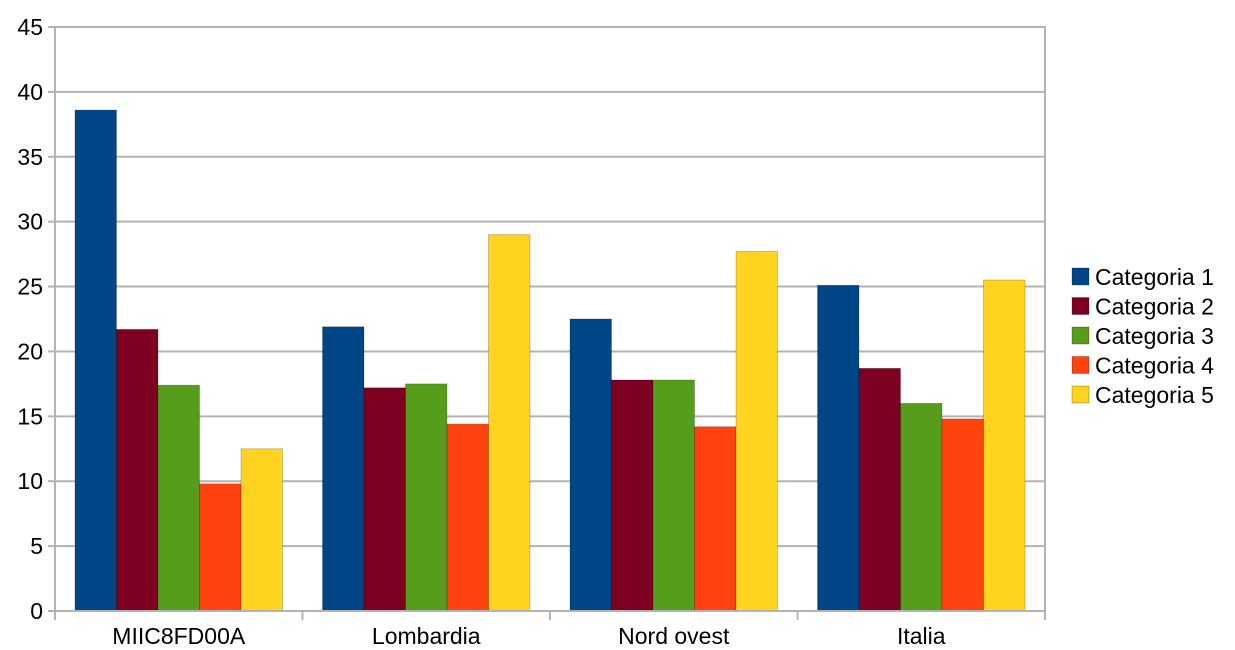 The image size is (1235, 650). What do you see at coordinates (1154, 307) in the screenshot?
I see `legend-label: Categoria 2` at bounding box center [1154, 307].